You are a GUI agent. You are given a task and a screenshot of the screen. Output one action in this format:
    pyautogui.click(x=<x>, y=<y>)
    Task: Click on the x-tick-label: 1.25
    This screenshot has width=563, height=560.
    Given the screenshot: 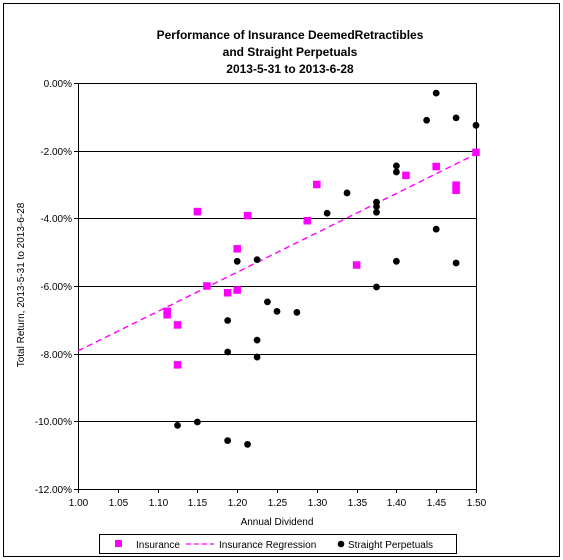 What is the action you would take?
    pyautogui.click(x=278, y=503)
    